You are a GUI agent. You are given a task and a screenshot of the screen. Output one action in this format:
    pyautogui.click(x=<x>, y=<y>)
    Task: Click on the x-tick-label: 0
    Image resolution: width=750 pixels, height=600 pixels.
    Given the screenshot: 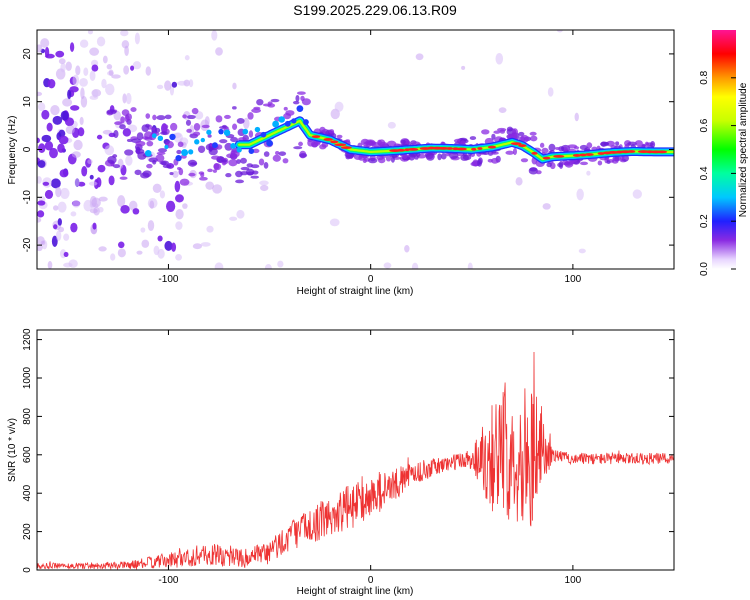 What is the action you would take?
    pyautogui.click(x=371, y=580)
    